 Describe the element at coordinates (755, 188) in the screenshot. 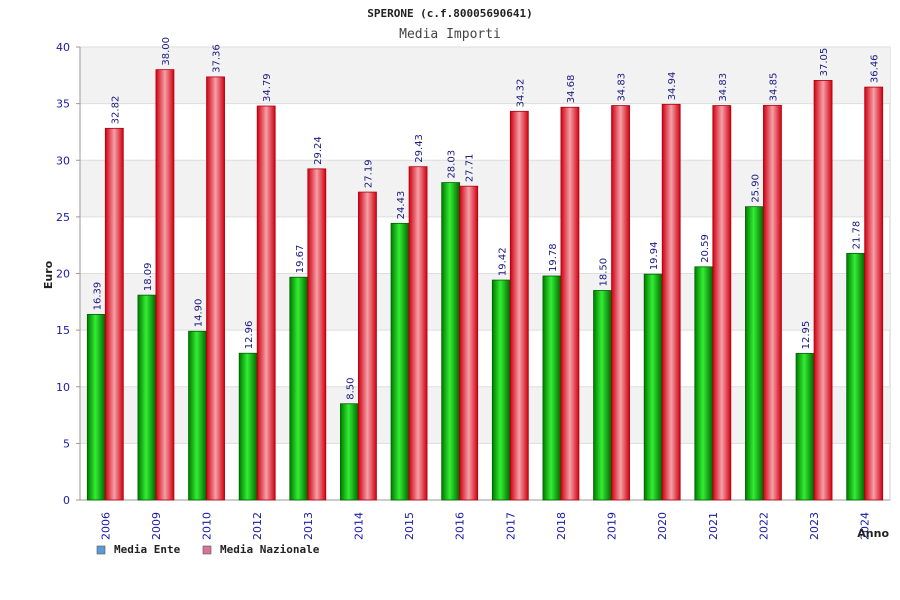

I see `data-label: 25.90` at that location.